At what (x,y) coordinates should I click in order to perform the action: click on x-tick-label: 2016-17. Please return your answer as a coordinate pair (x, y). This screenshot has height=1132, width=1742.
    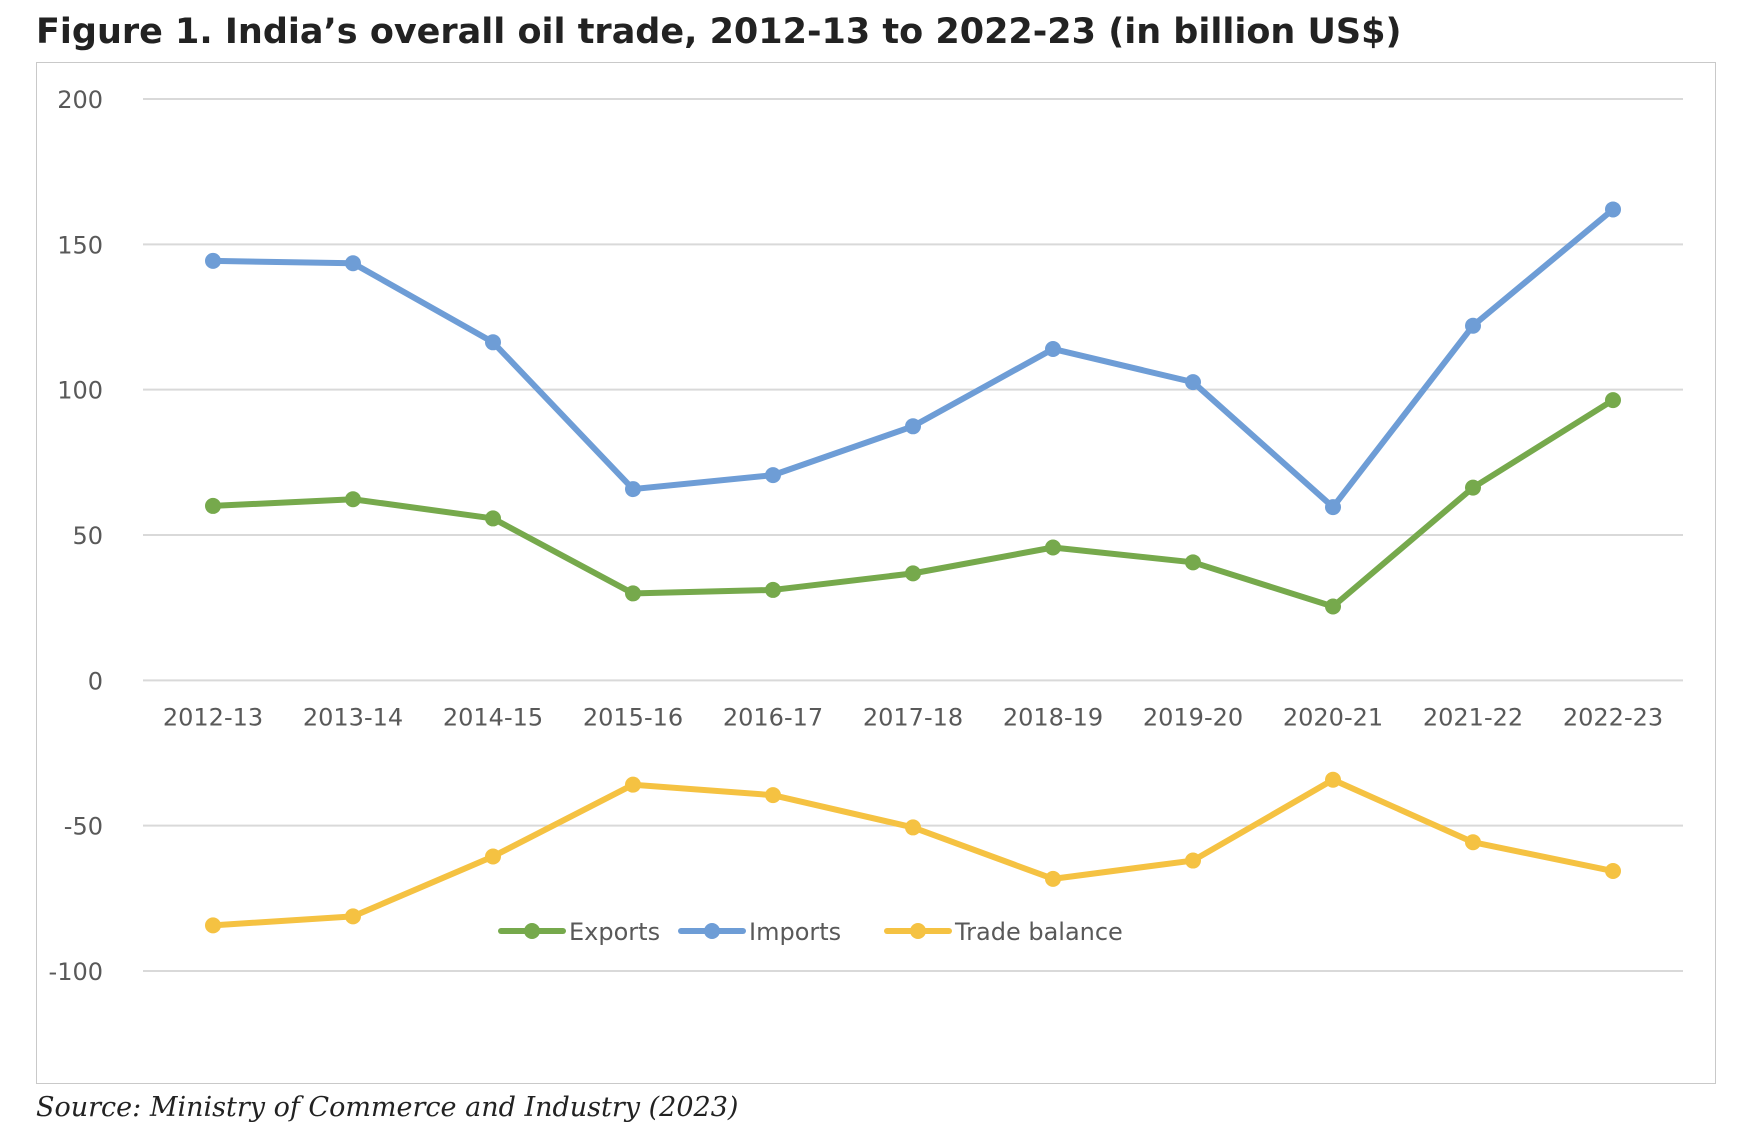
    Looking at the image, I should click on (773, 717).